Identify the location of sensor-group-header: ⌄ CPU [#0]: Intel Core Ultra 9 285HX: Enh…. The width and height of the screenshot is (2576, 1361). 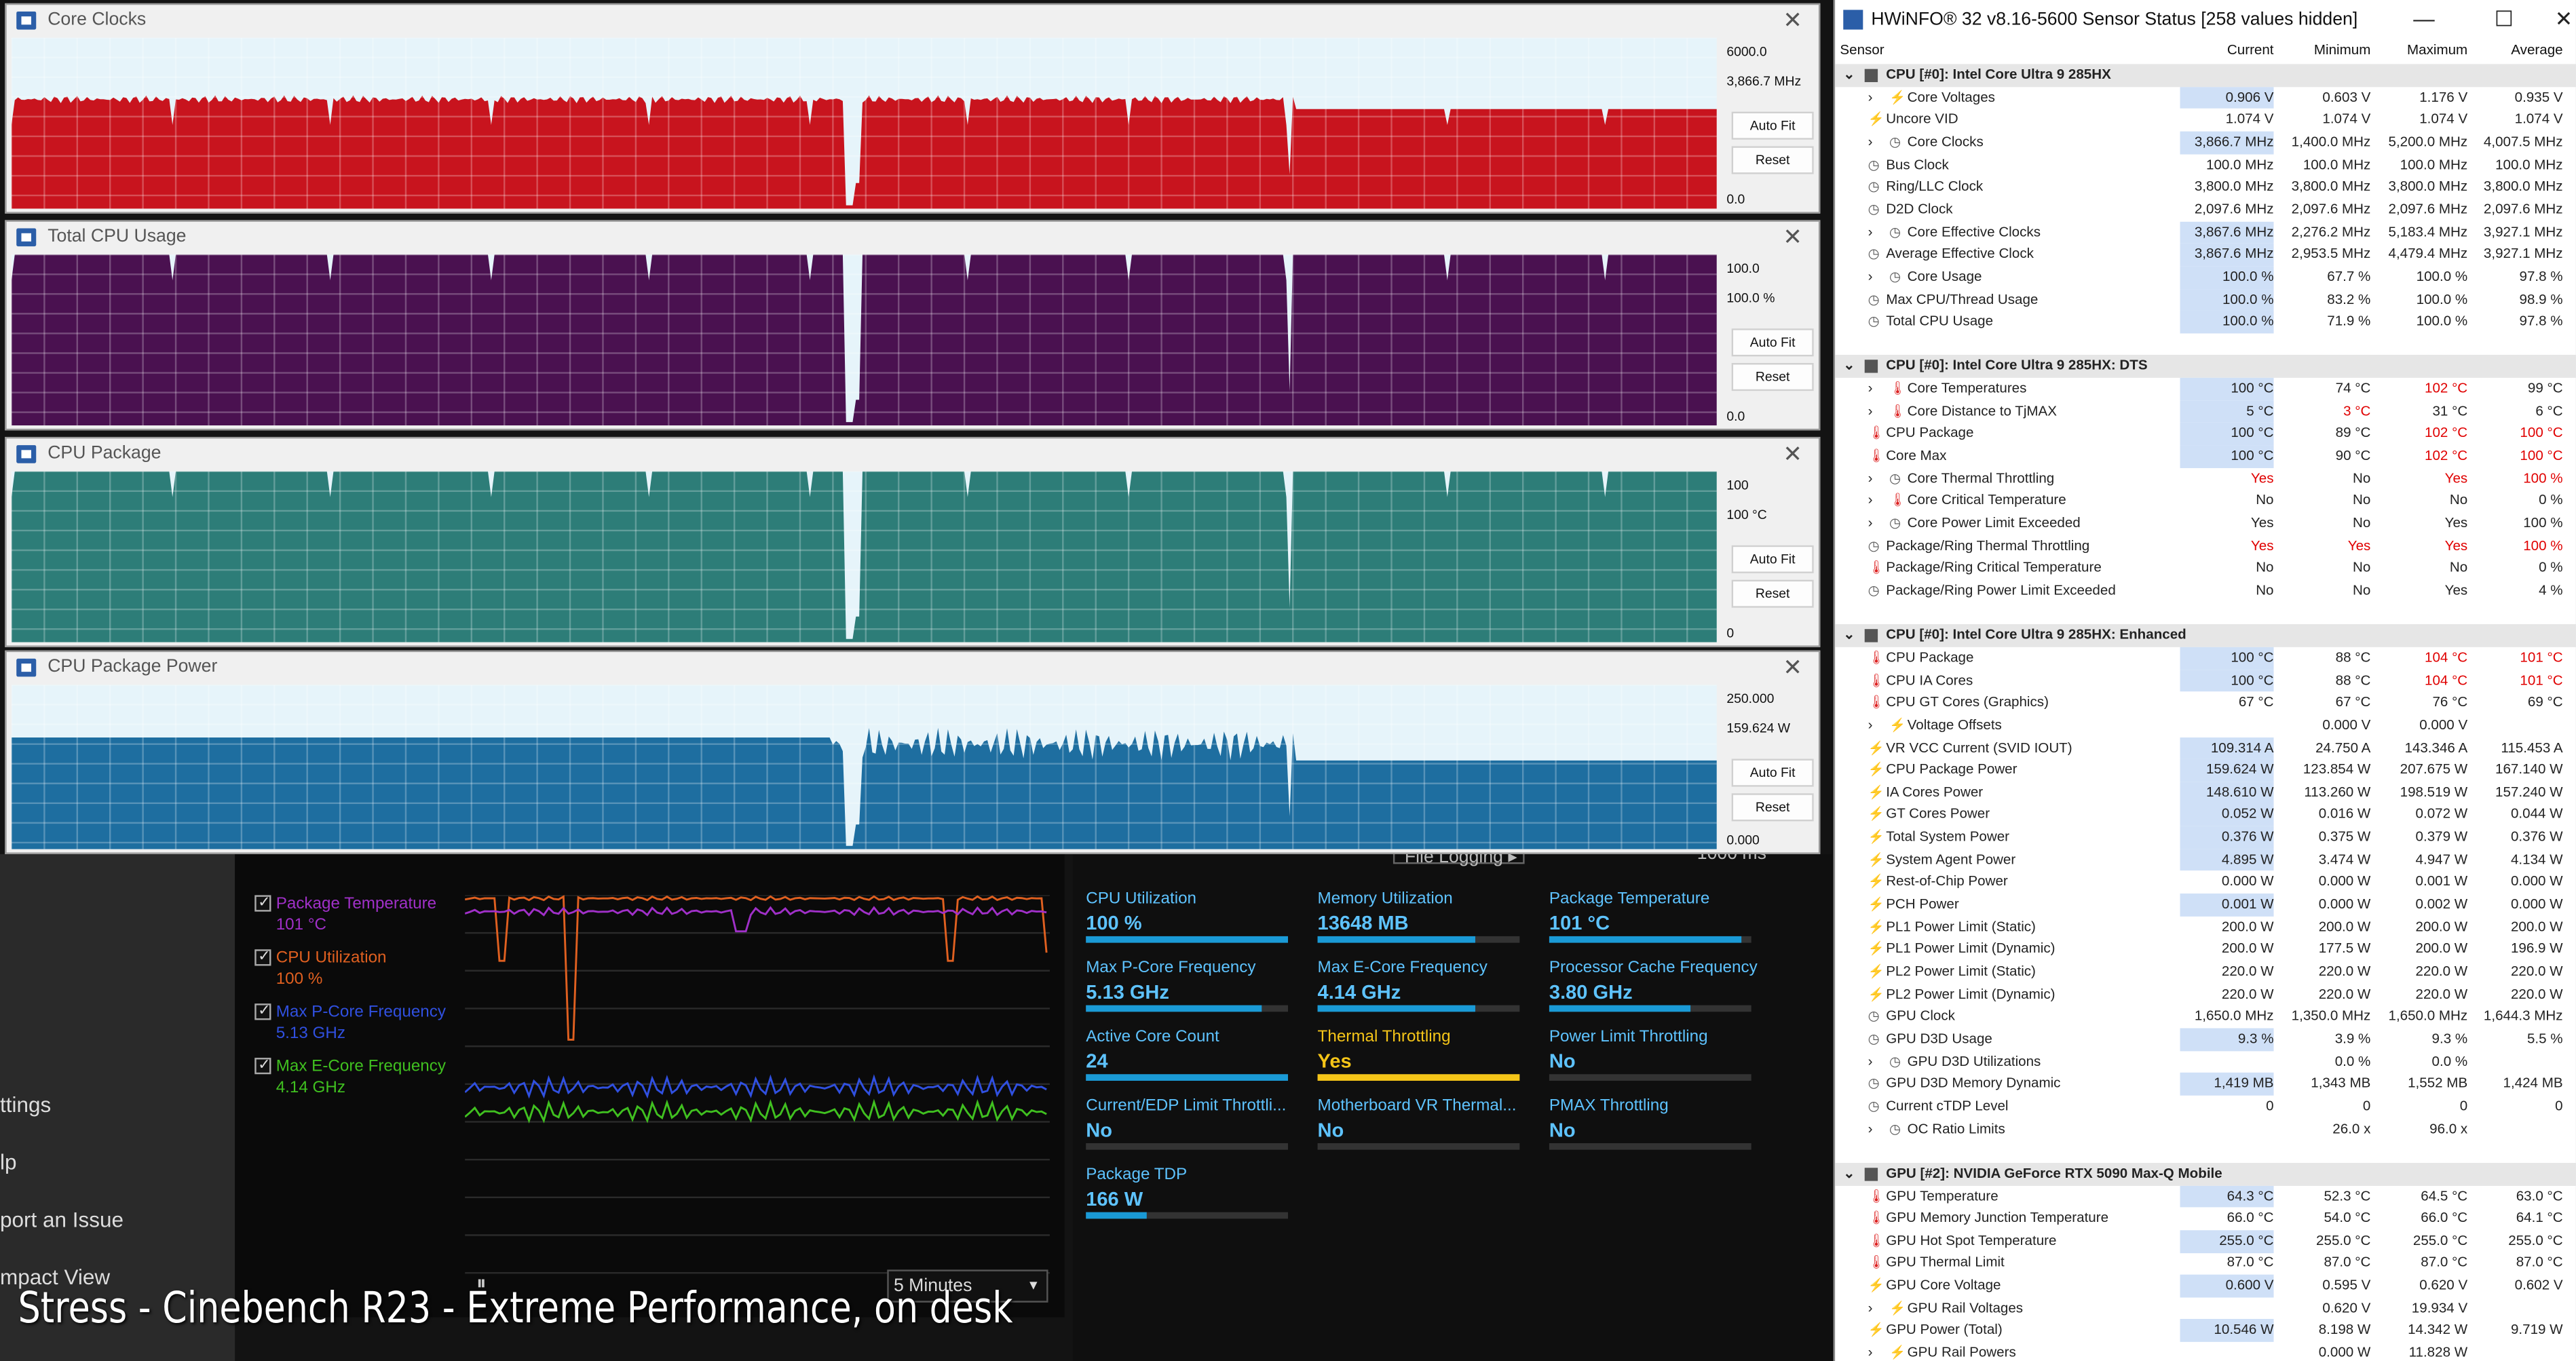
(2205, 635).